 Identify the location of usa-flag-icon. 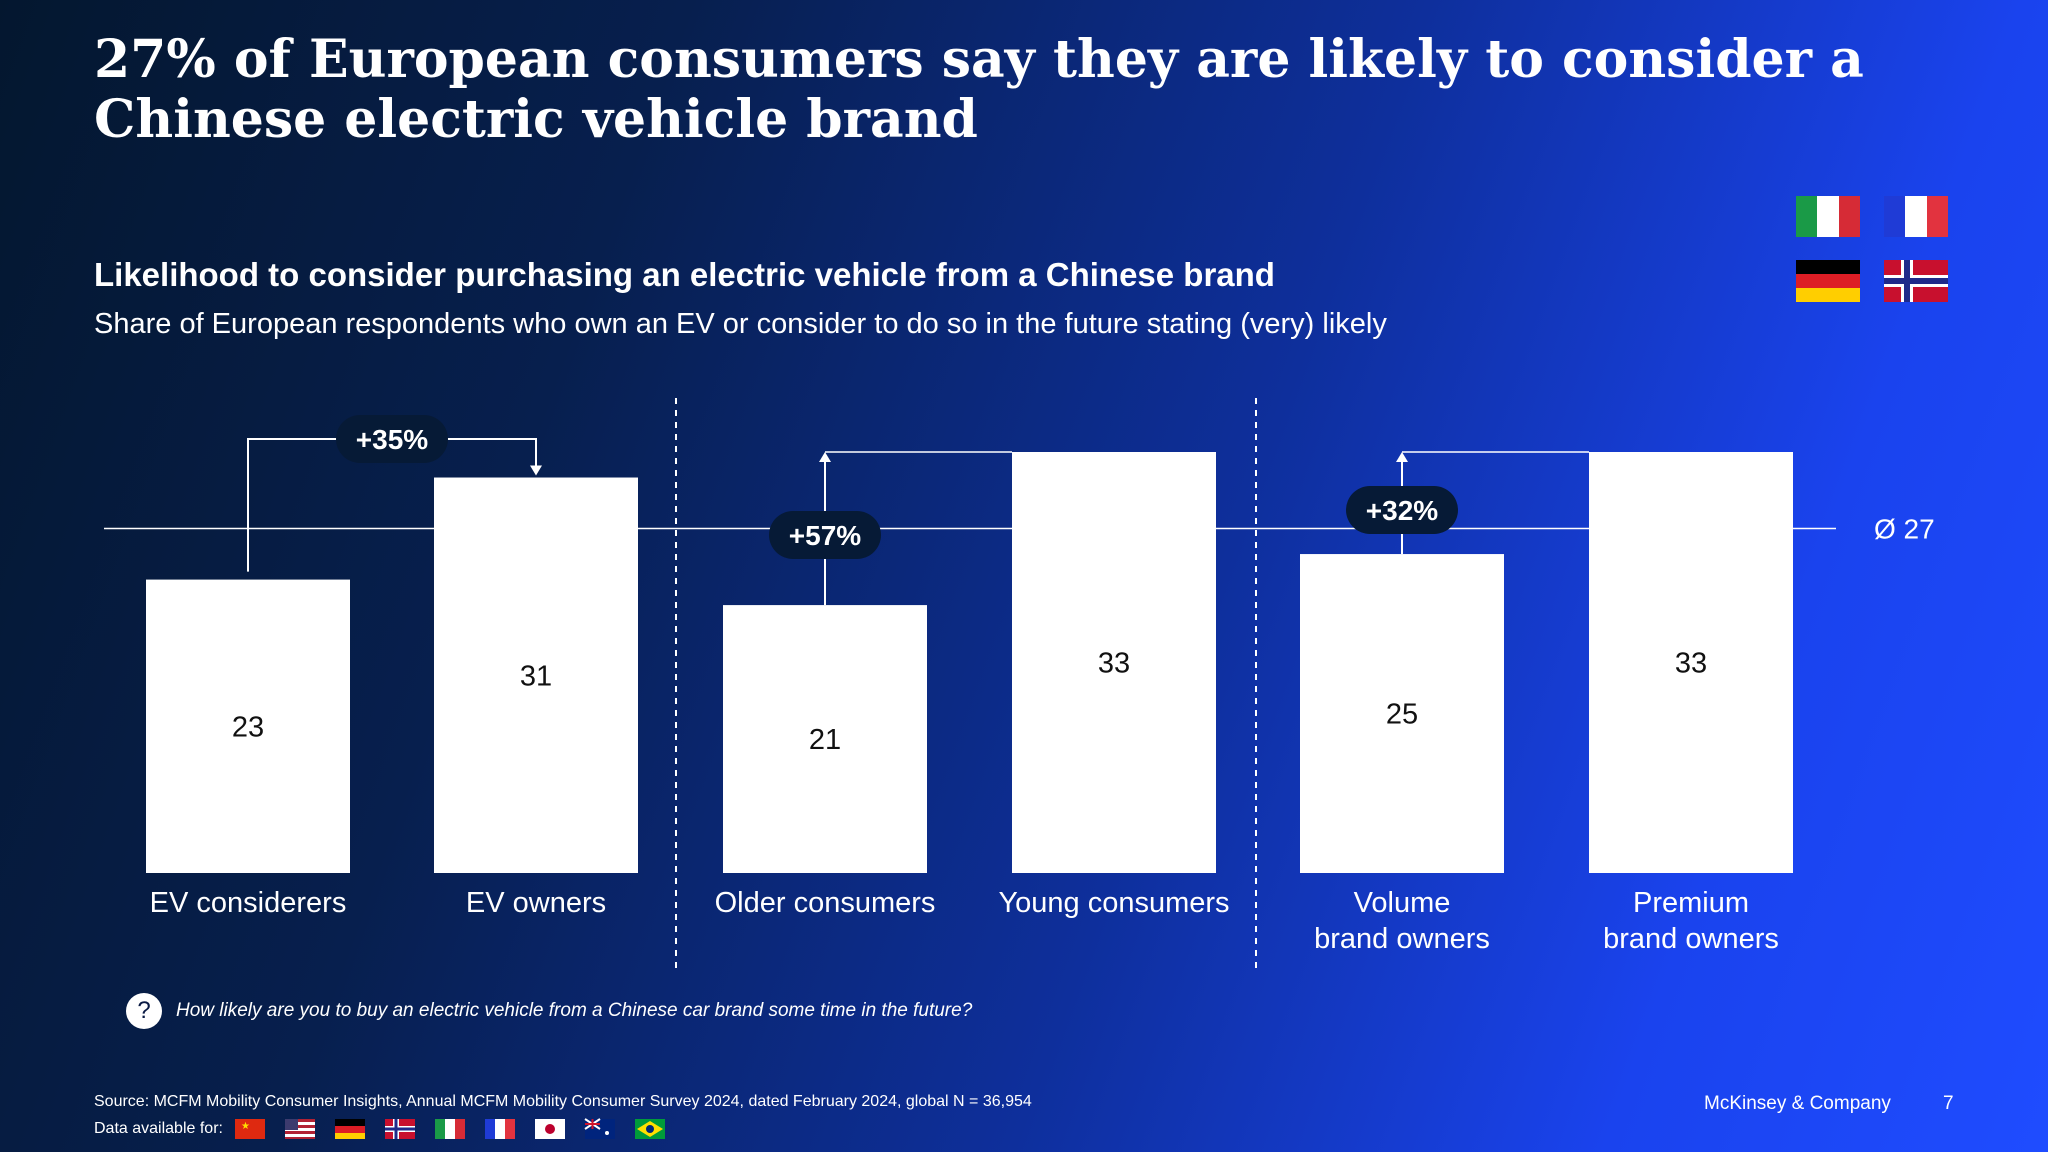
(299, 1129).